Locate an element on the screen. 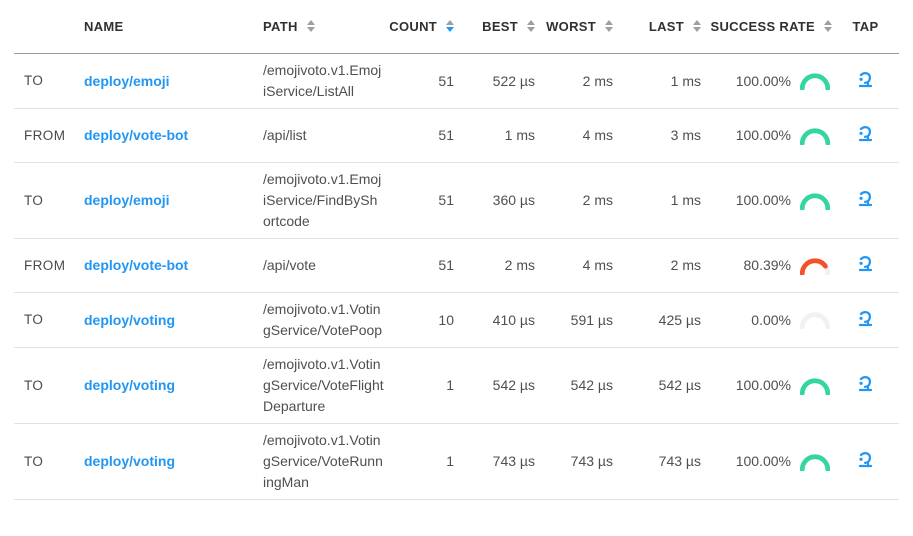  column-header-path: PATH is located at coordinates (327, 27).